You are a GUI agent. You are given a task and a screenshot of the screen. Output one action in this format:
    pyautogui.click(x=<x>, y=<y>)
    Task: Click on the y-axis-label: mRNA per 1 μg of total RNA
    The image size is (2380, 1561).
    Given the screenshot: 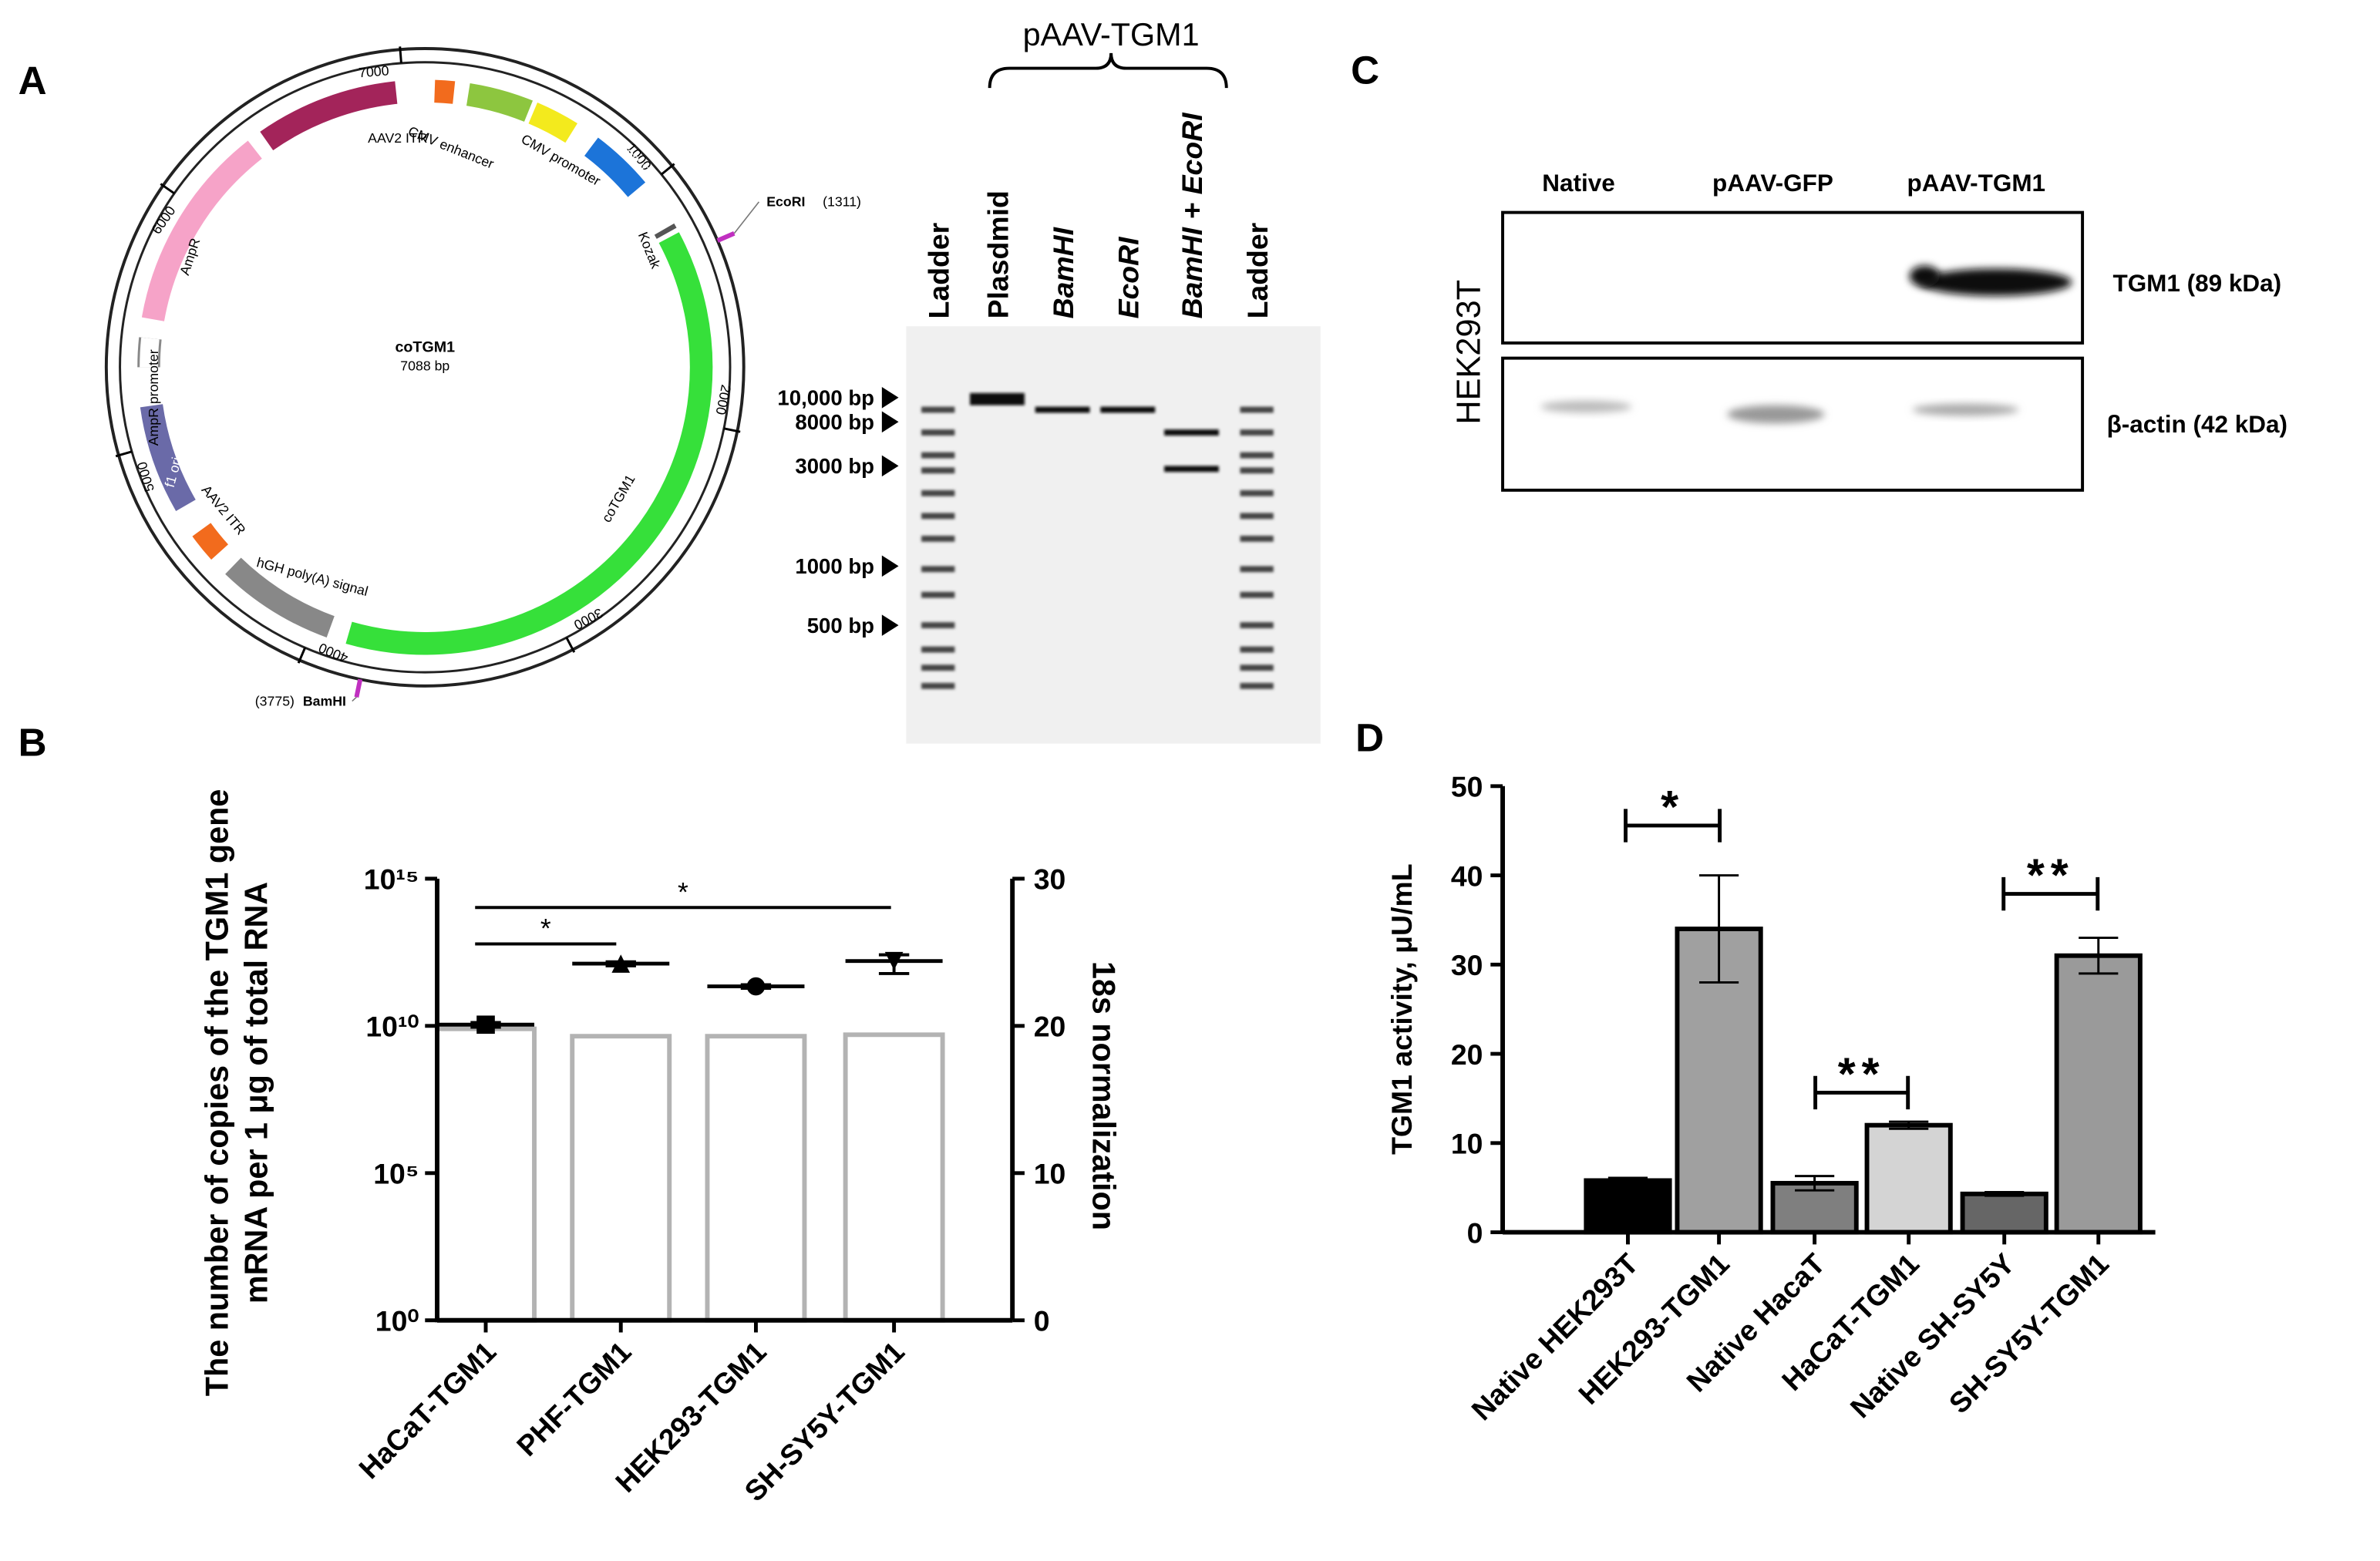 What is the action you would take?
    pyautogui.click(x=256, y=1093)
    